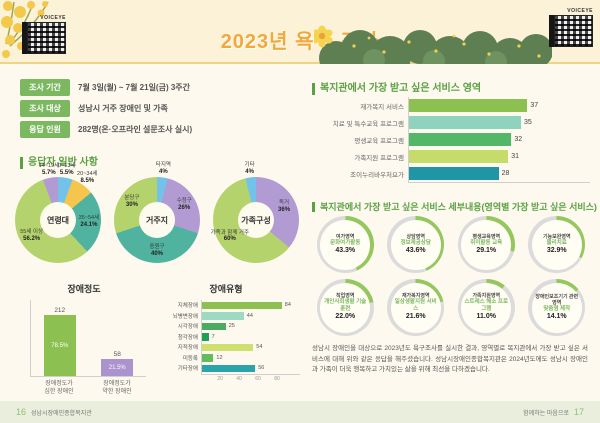 The height and width of the screenshot is (423, 600). I want to click on bar-column: 212 78.5%, so click(59, 341).